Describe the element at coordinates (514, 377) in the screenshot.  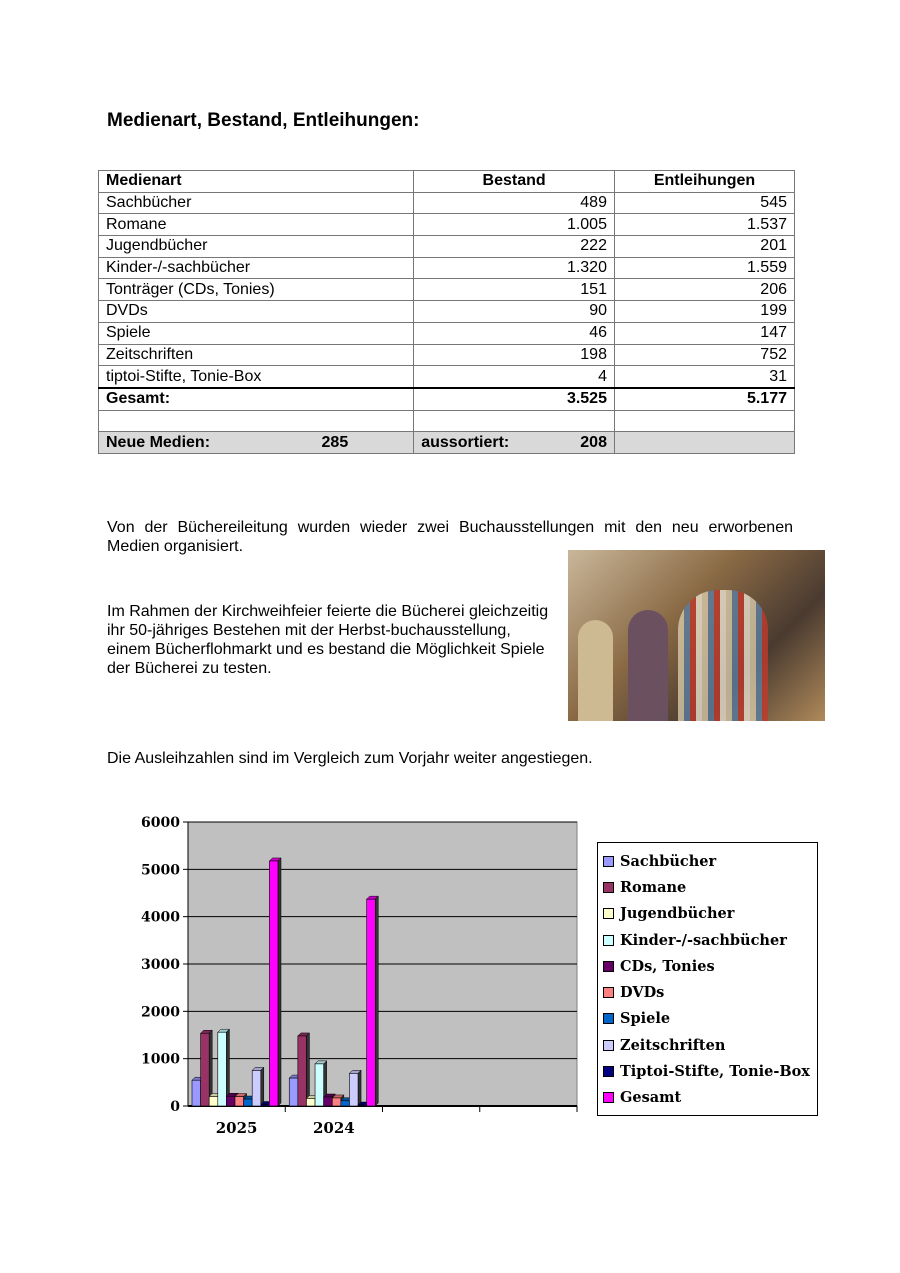
I see `cell-bestand: 4` at that location.